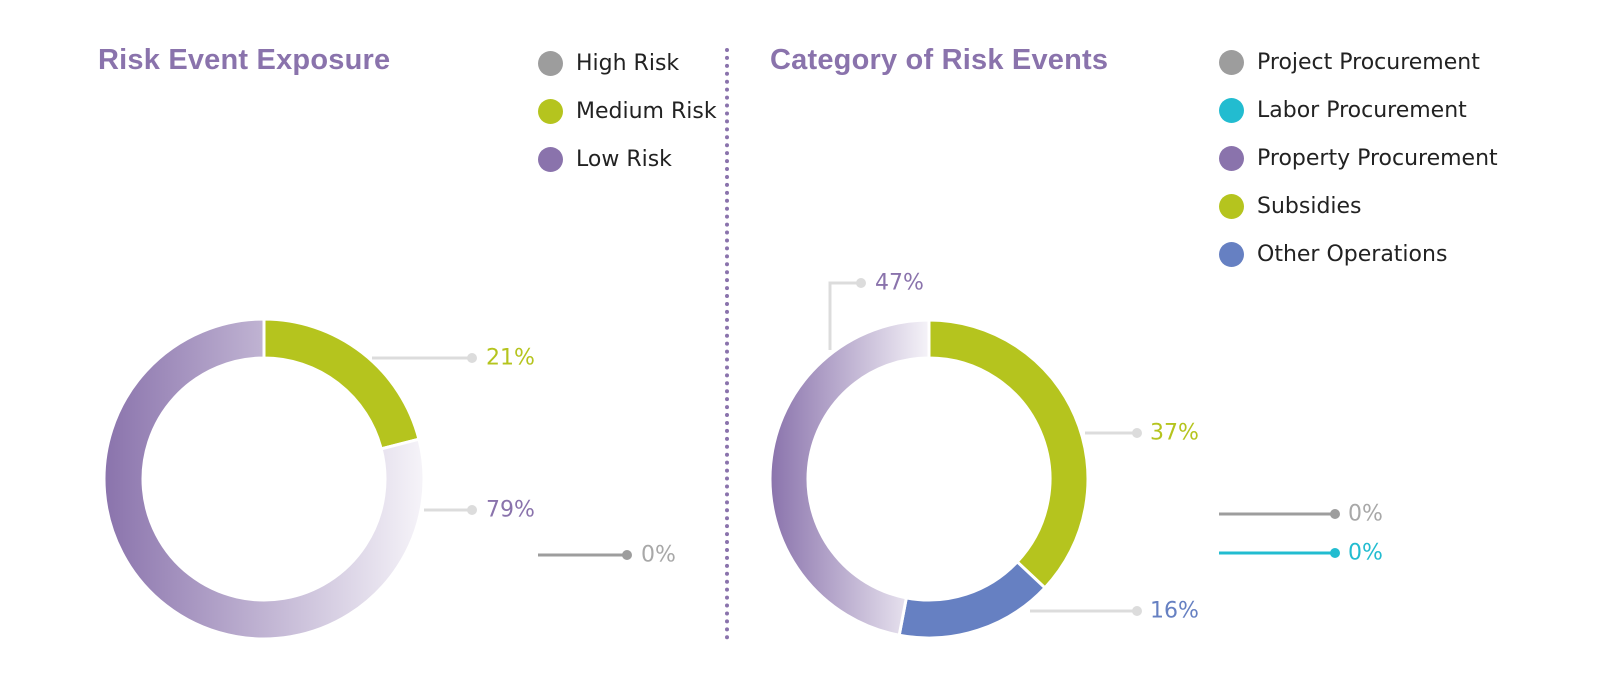 The height and width of the screenshot is (679, 1603). I want to click on legend-risk-exposure: High Risk Medium Risk Low Risk, so click(627, 111).